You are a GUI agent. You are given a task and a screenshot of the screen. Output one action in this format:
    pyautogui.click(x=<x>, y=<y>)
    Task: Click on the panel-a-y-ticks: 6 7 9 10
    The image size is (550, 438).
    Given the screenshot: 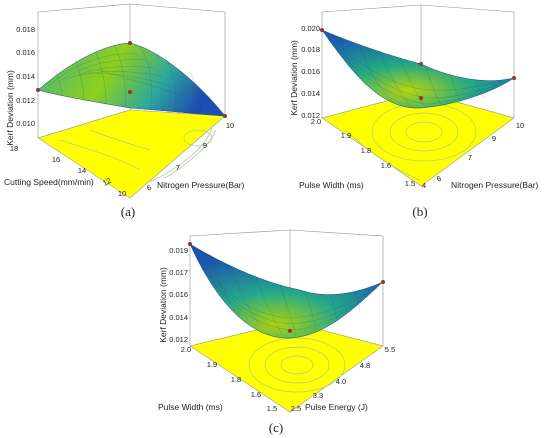 What is the action you would take?
    pyautogui.click(x=189, y=157)
    